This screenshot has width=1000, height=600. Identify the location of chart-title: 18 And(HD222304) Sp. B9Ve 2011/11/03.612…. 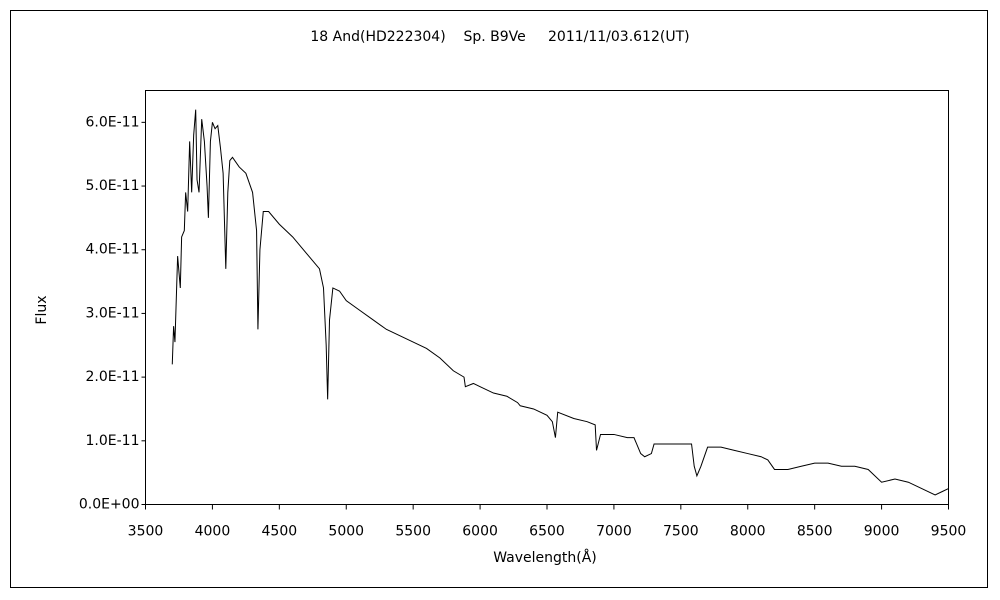
(499, 37).